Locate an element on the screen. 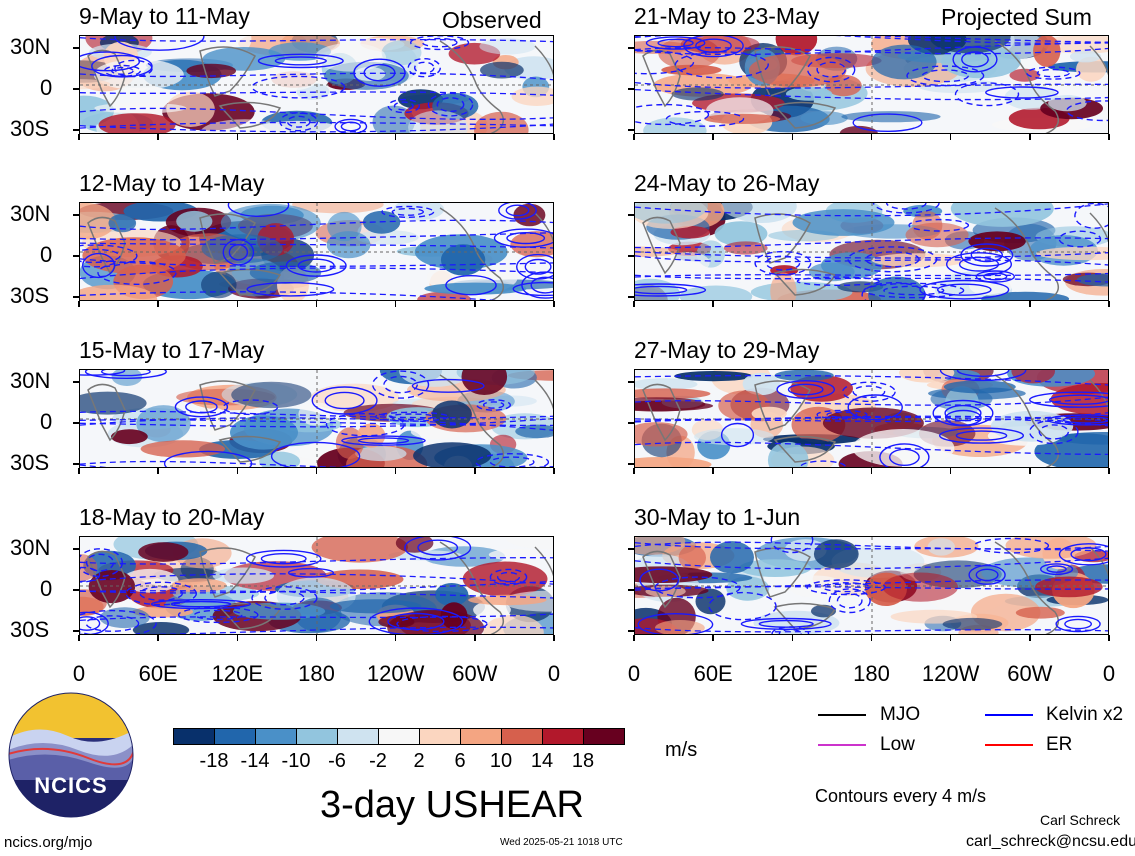 This screenshot has width=1135, height=856. legend-label-mjo: MJO is located at coordinates (900, 714).